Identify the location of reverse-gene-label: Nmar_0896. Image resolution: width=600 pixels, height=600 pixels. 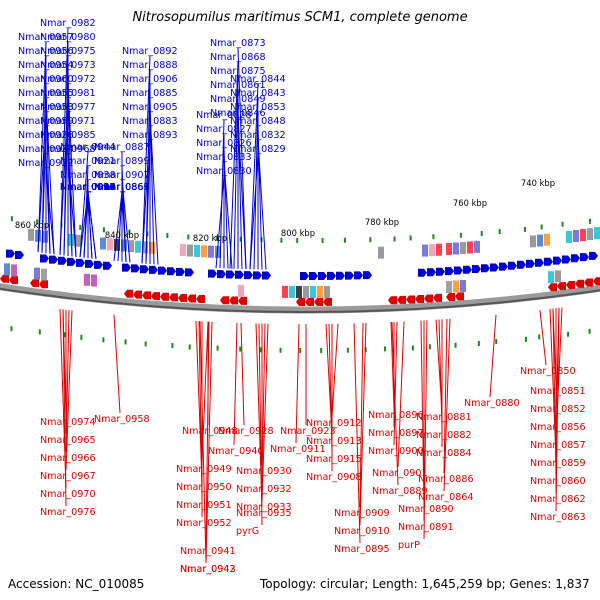
(396, 415).